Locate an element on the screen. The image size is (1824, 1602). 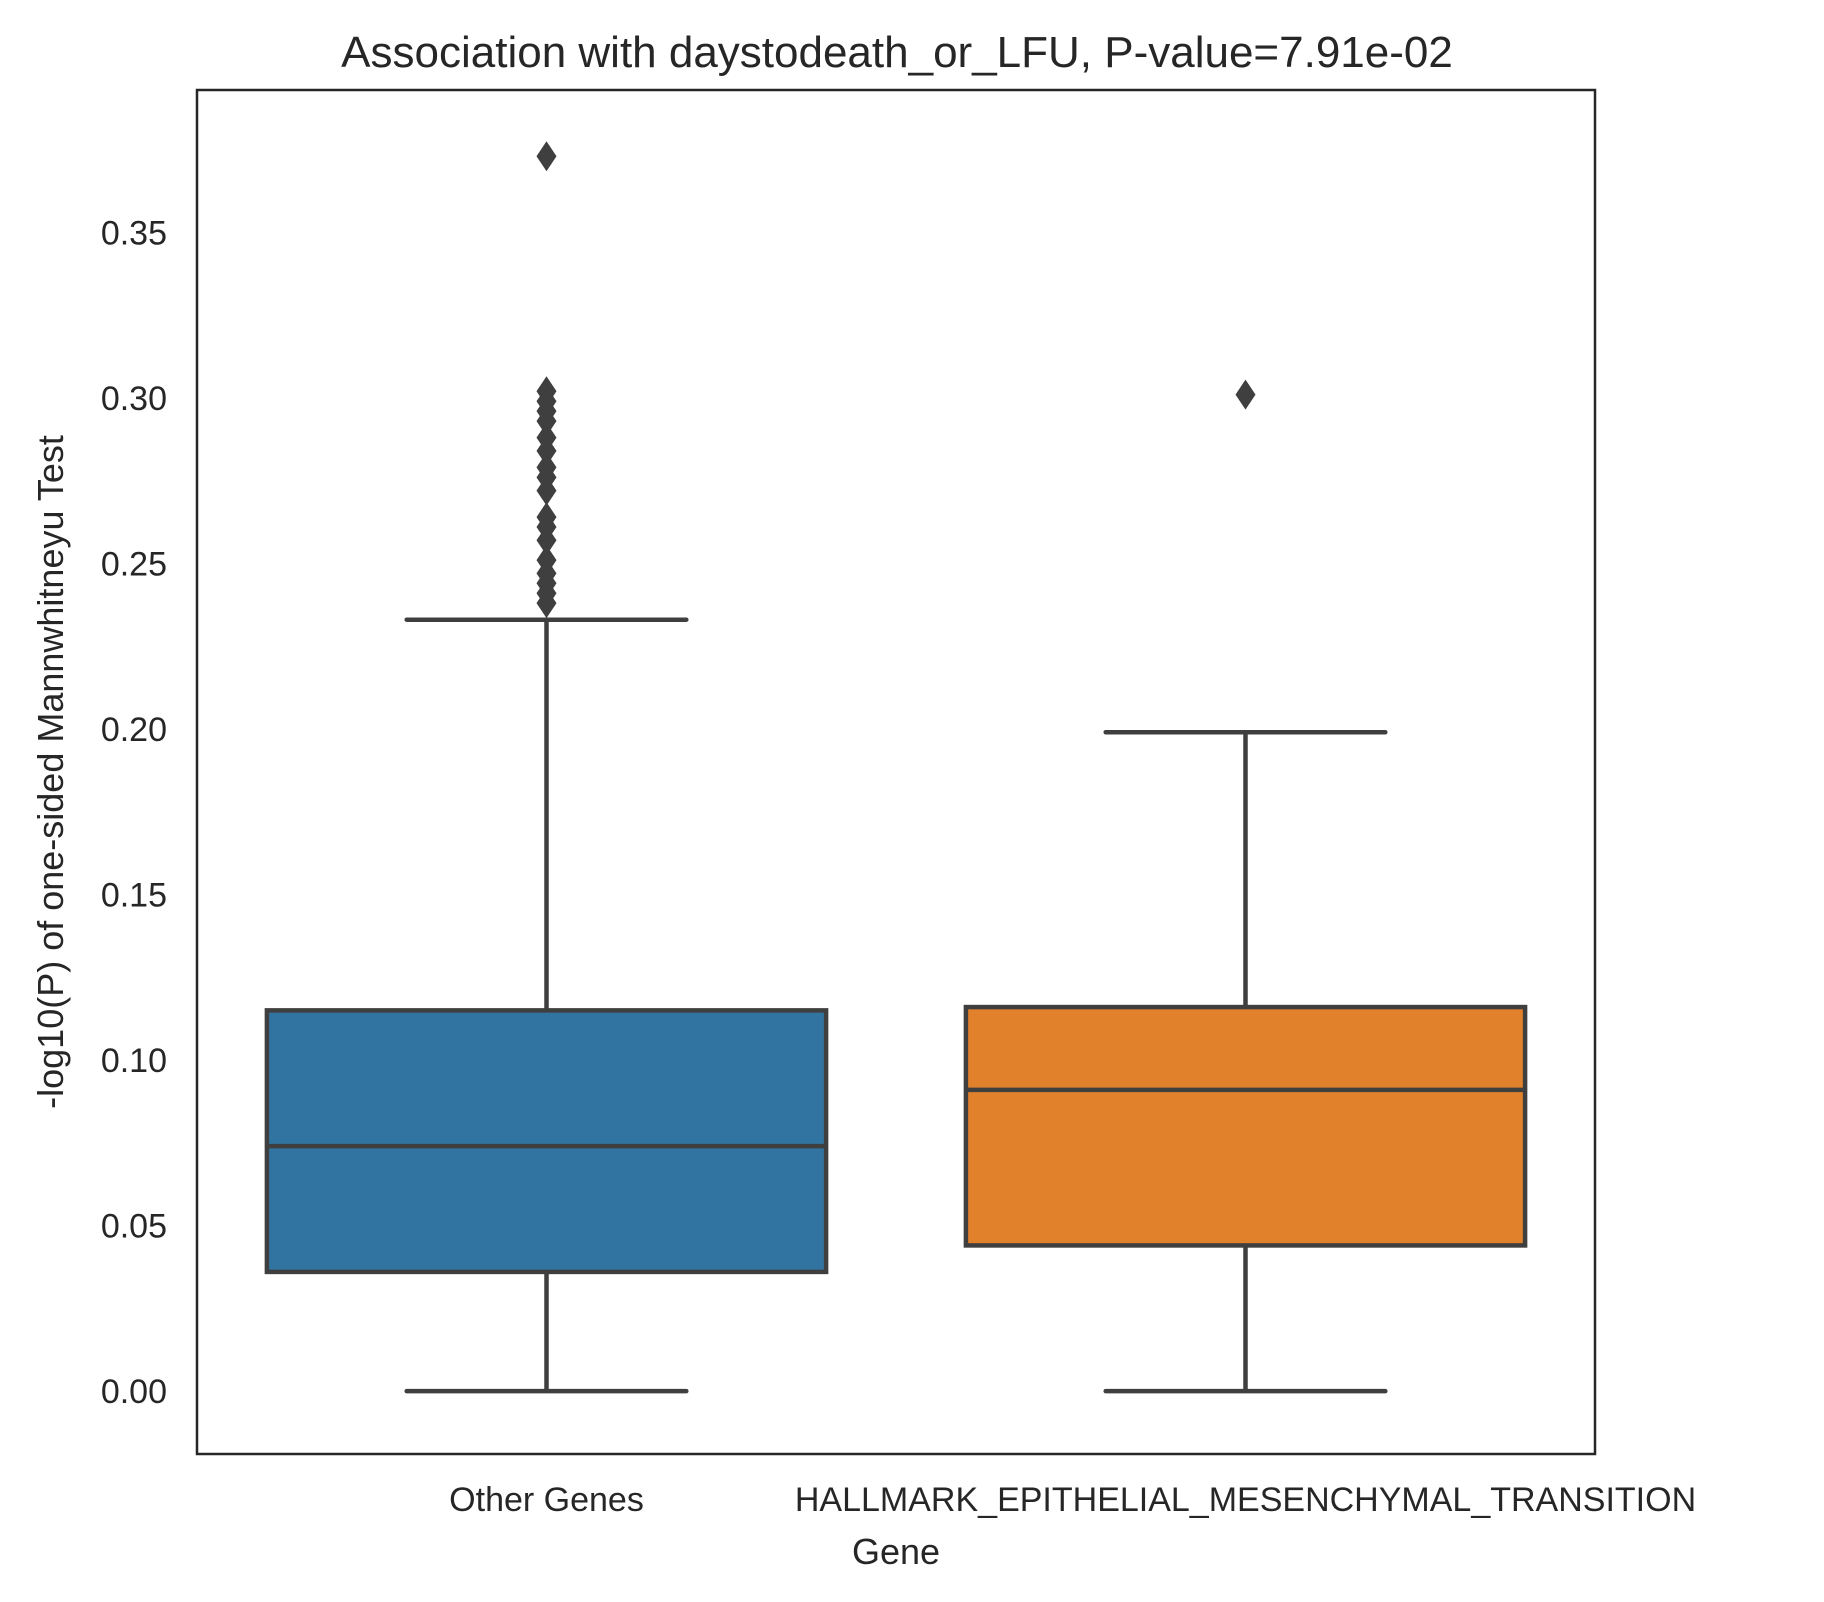
y-tick-label: 0.10 is located at coordinates (134, 1061).